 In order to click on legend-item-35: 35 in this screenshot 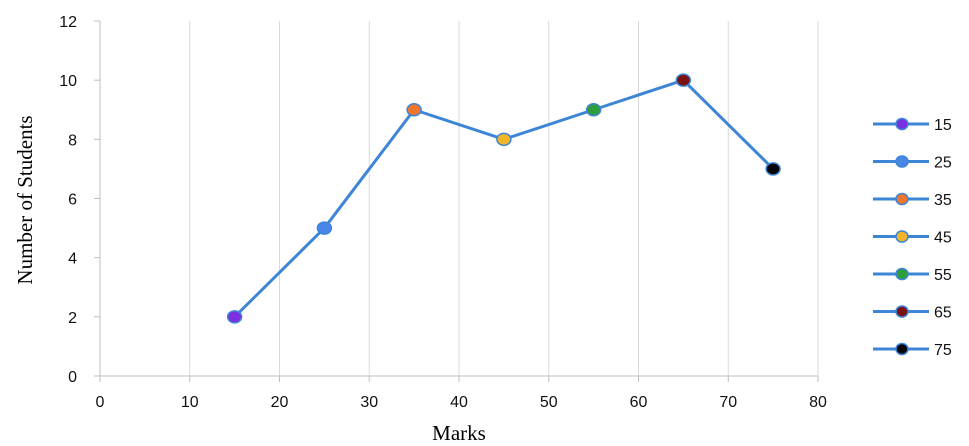, I will do `click(912, 200)`.